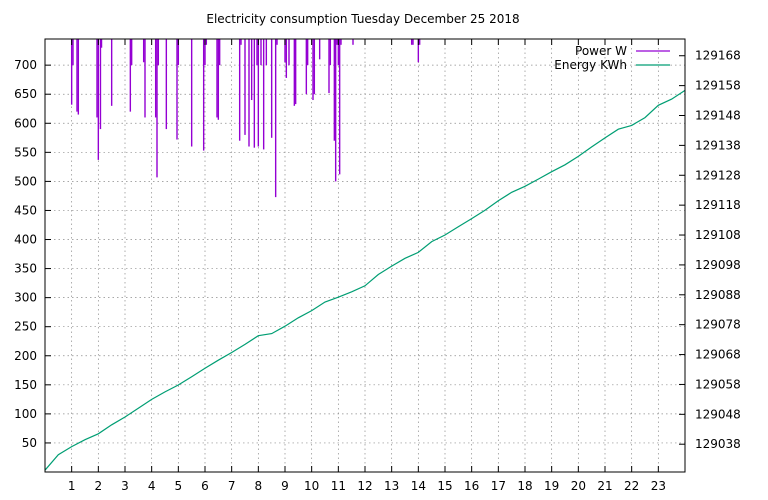 This screenshot has height=500, width=768. What do you see at coordinates (25, 94) in the screenshot?
I see `y-tick-label: 650` at bounding box center [25, 94].